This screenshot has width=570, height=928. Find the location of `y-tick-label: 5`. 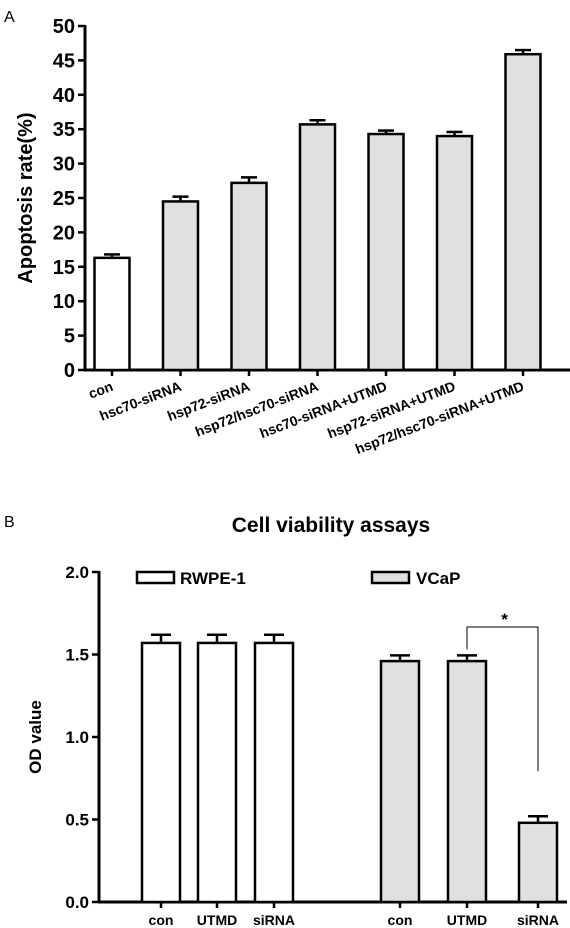

y-tick-label: 5 is located at coordinates (69, 337).